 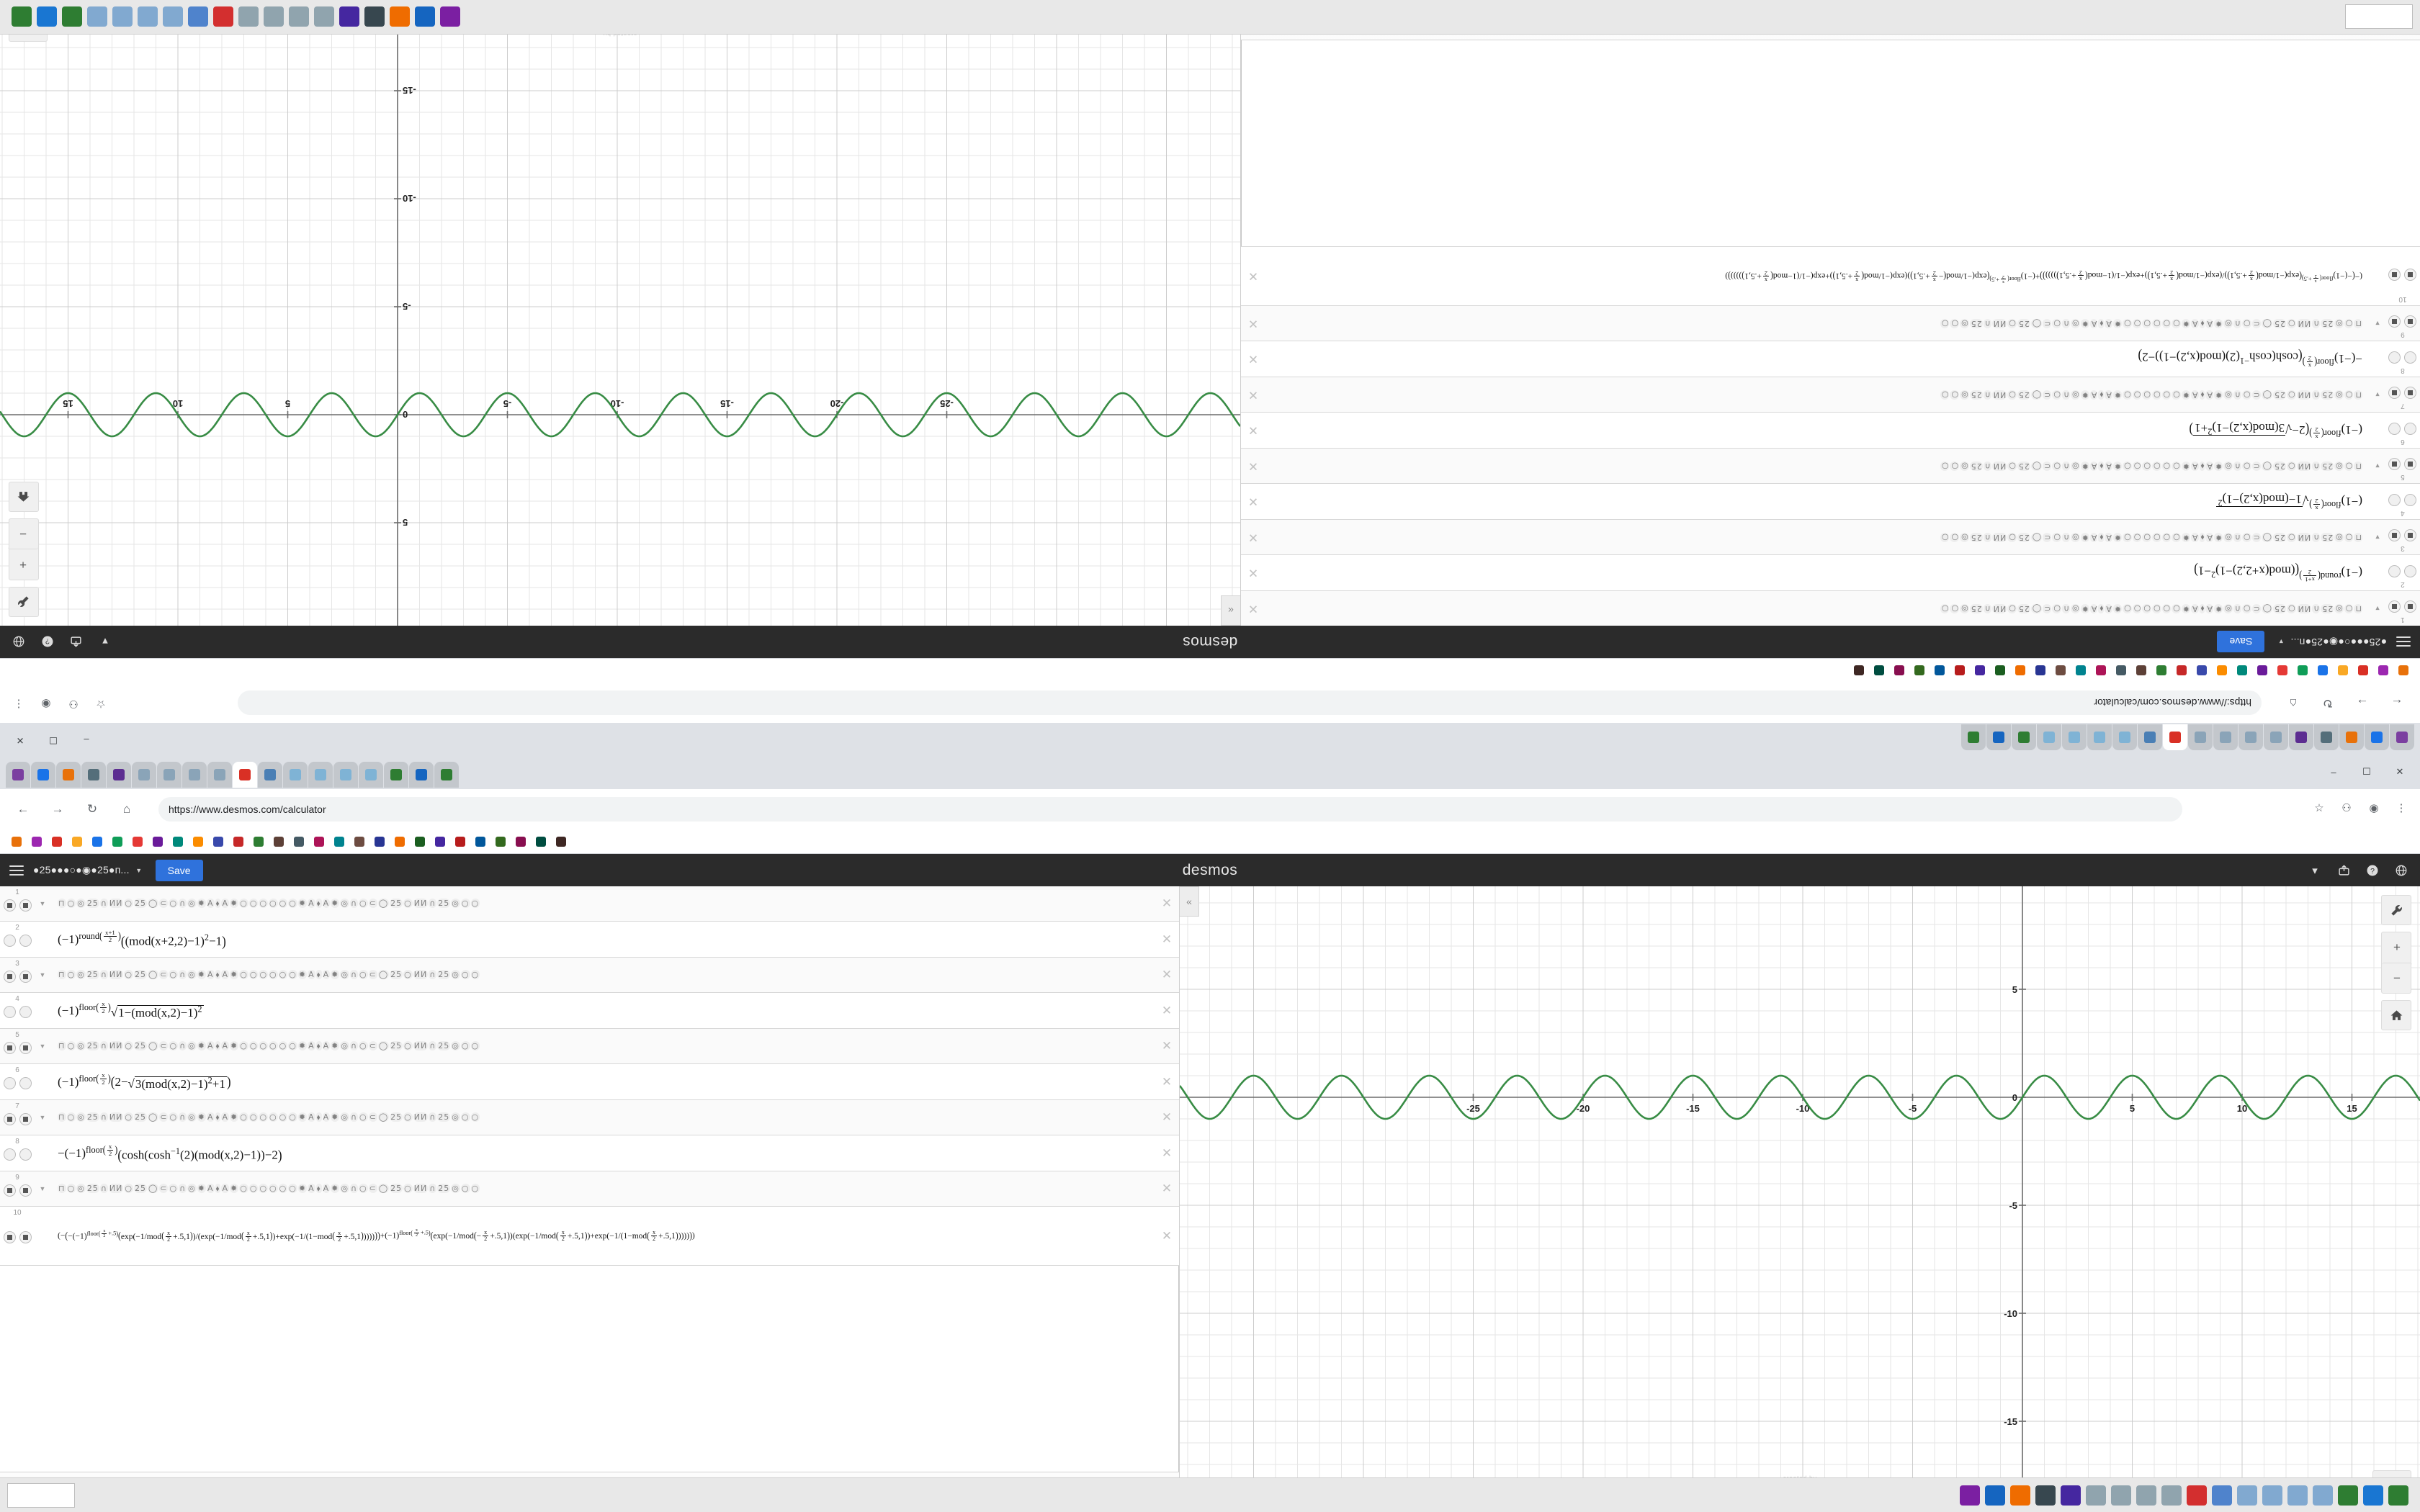 What do you see at coordinates (2362, 703) in the screenshot?
I see `forward-button: →` at bounding box center [2362, 703].